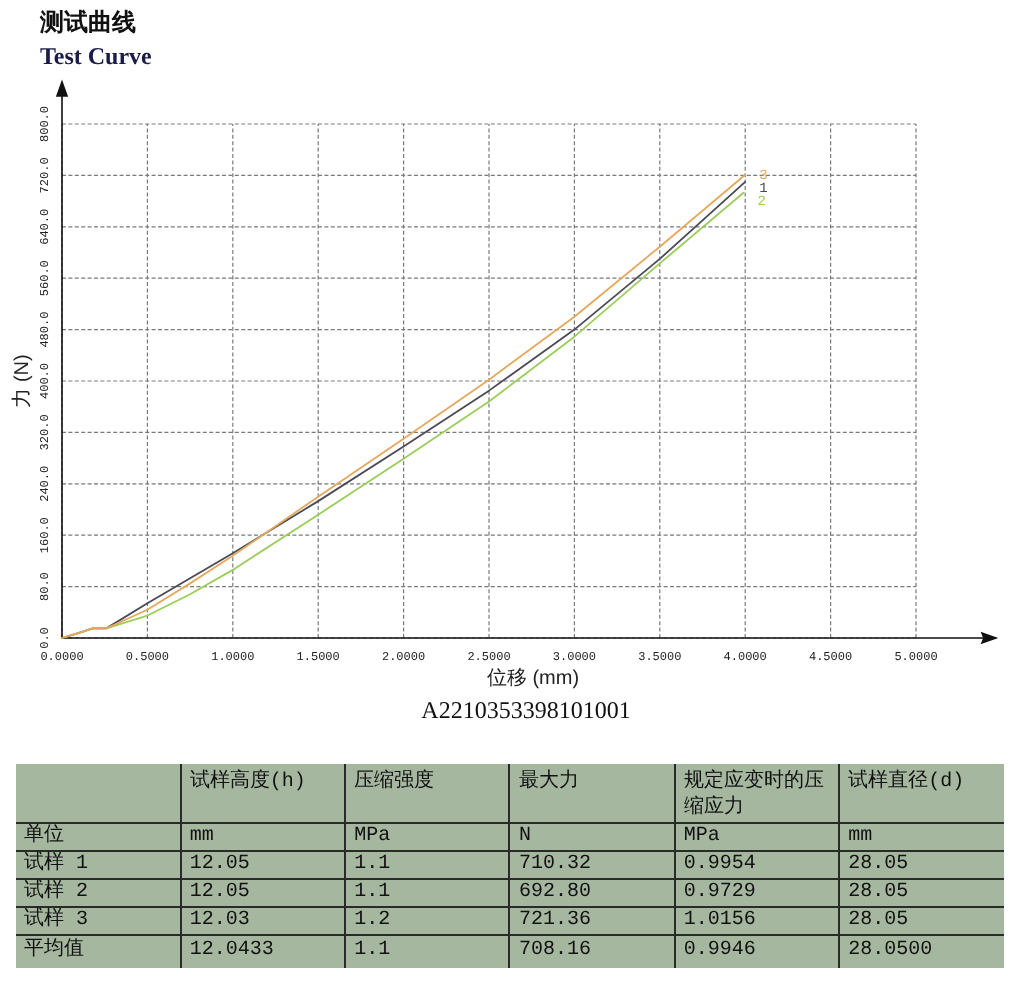 The width and height of the screenshot is (1016, 986). I want to click on y-axis-title: 力 (N), so click(22, 381).